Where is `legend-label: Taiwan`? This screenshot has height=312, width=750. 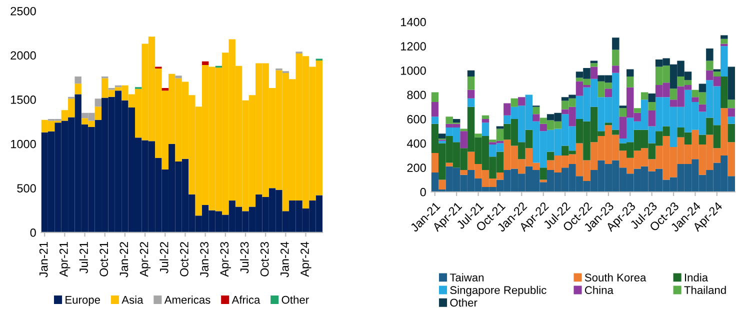
legend-label: Taiwan is located at coordinates (467, 277).